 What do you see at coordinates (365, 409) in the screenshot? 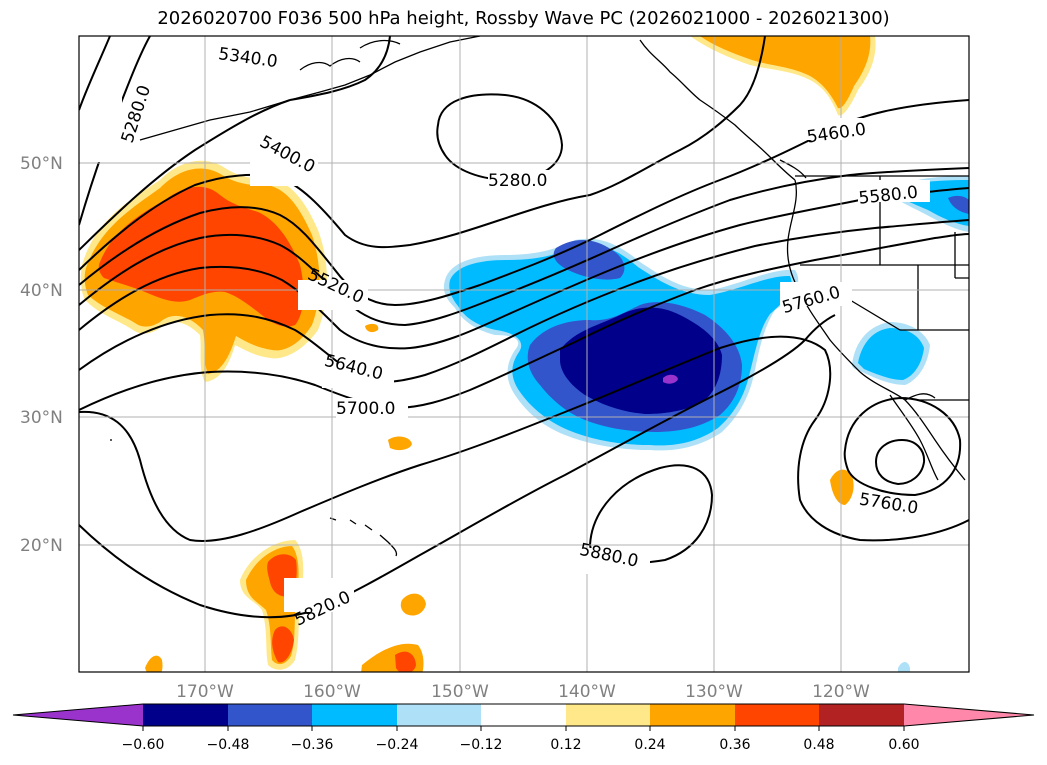
I see `contour-label: 5700.0` at bounding box center [365, 409].